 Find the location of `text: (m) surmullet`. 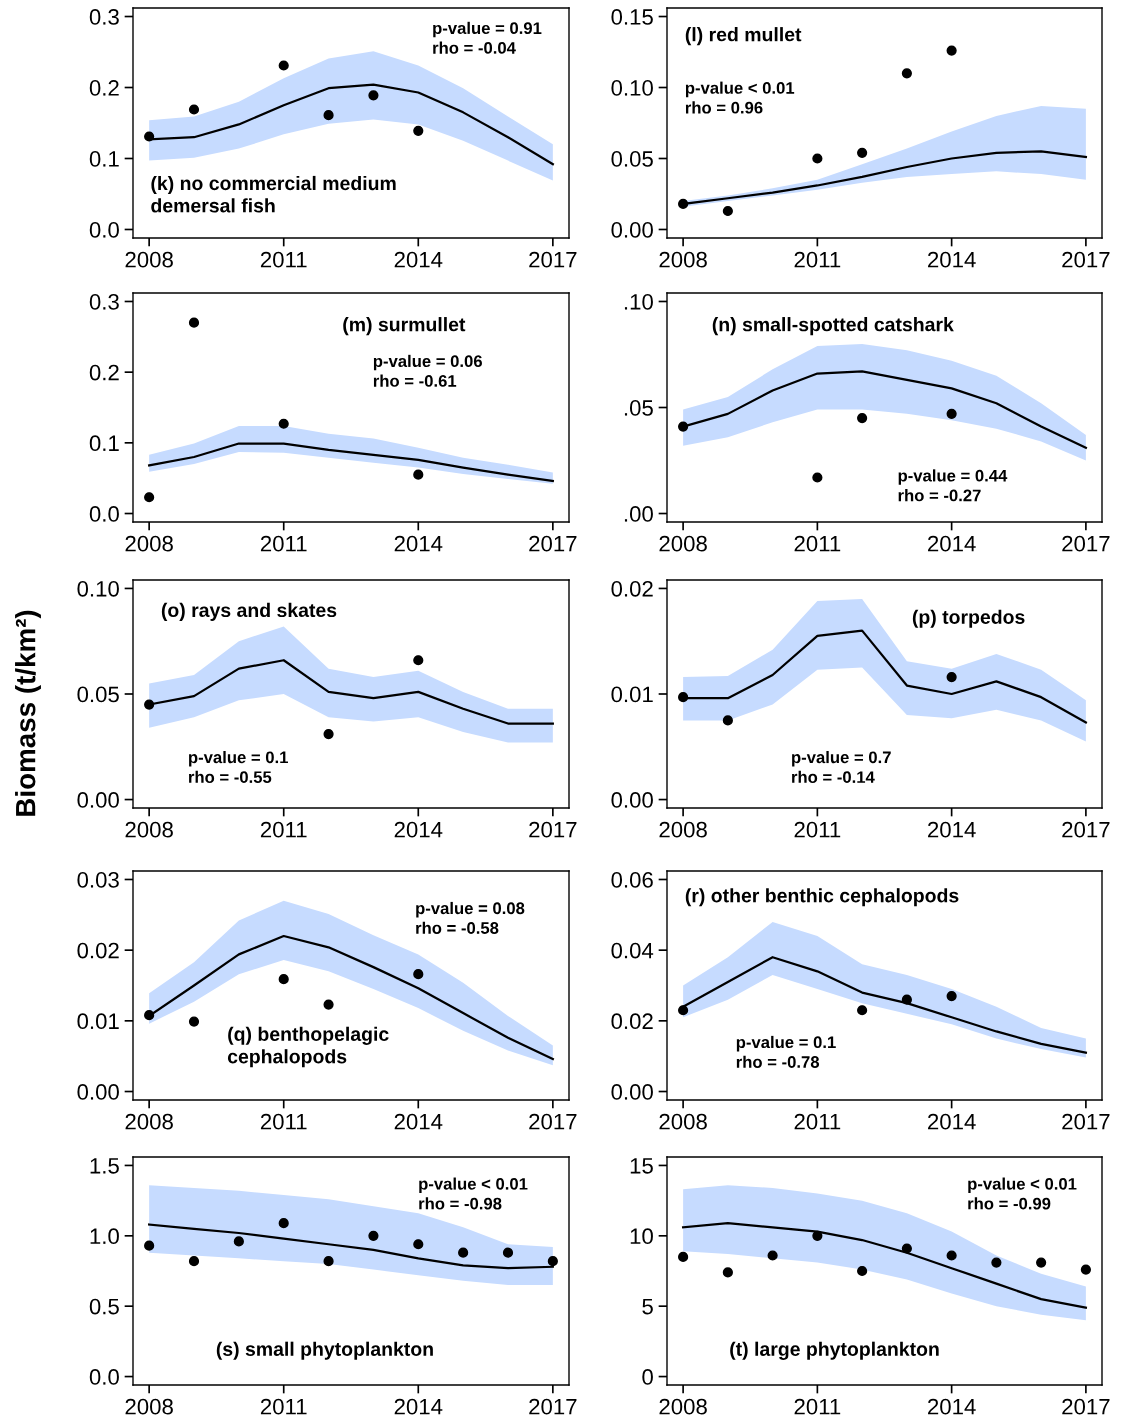

text: (m) surmullet is located at coordinates (404, 326).